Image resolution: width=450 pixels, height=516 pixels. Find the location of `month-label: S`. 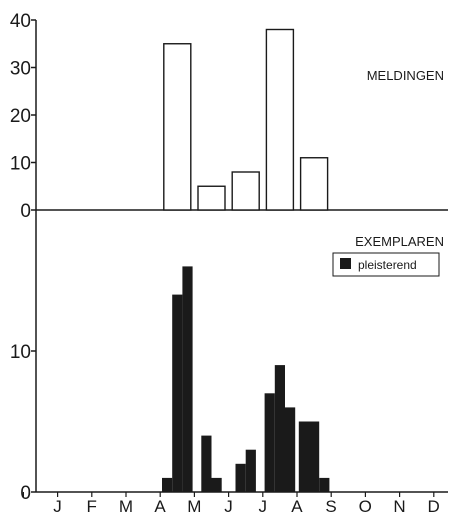

month-label: S is located at coordinates (330, 506).